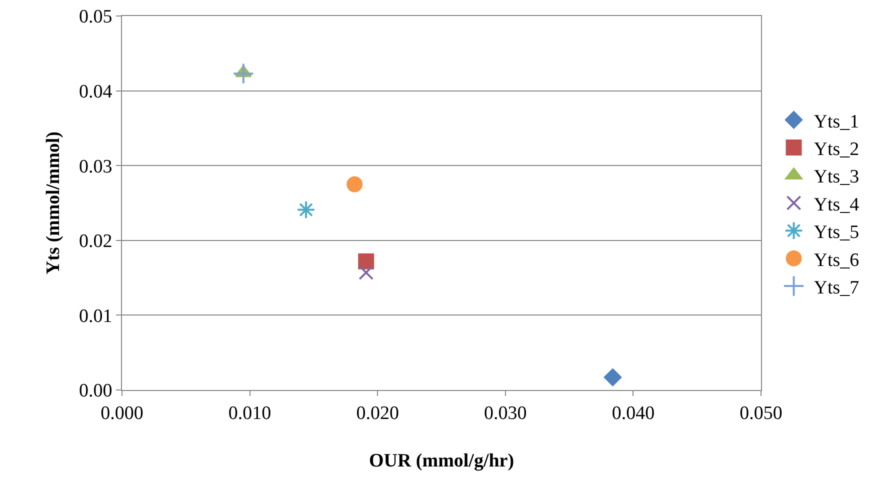 This screenshot has width=877, height=499. I want to click on y-tick-label: 0.03, so click(95, 167).